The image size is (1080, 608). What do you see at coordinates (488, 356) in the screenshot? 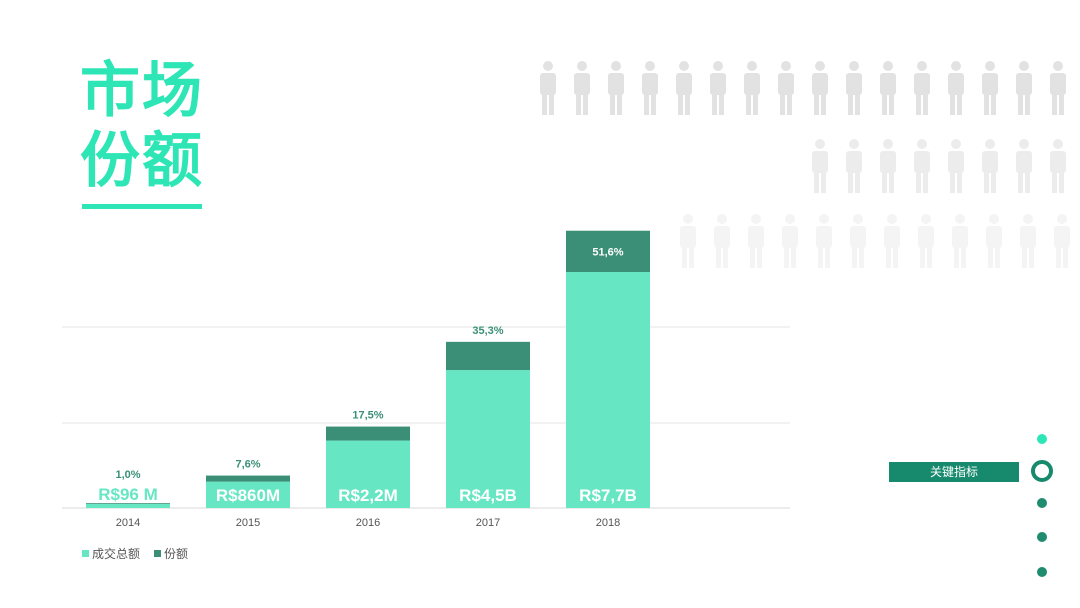
I see `bar-share-2017` at bounding box center [488, 356].